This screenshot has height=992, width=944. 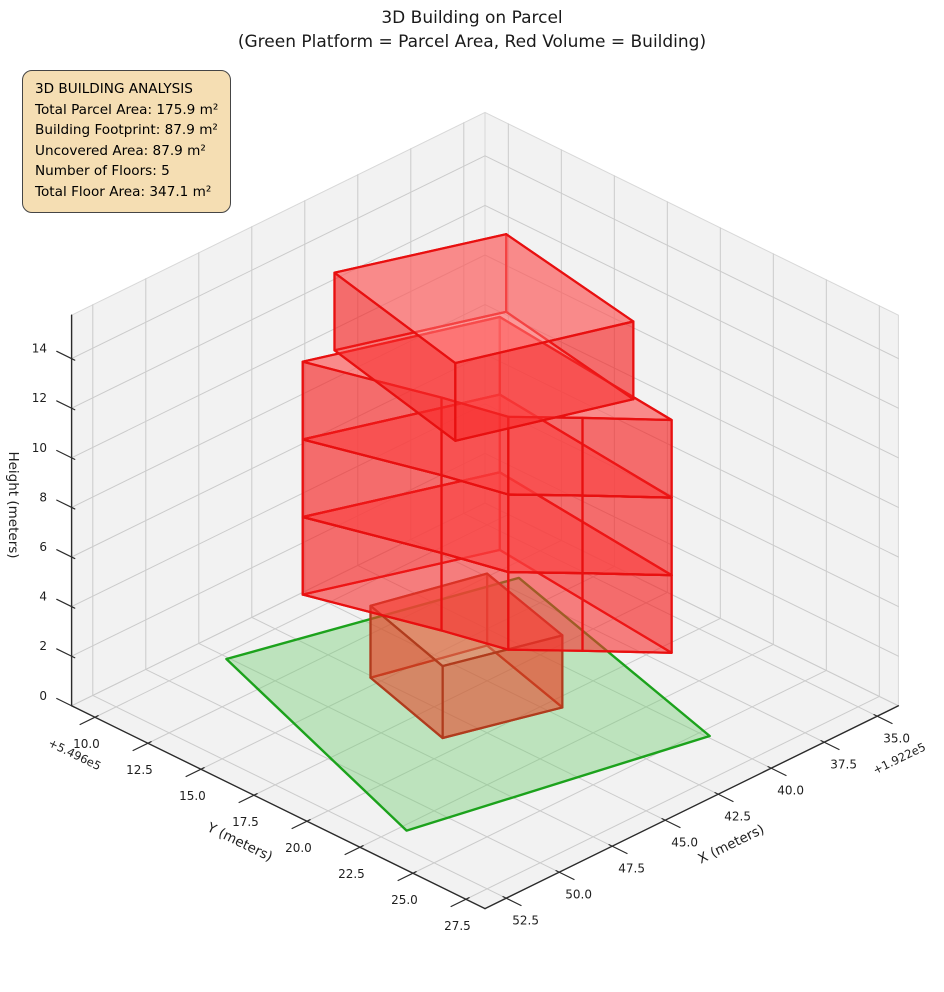 What do you see at coordinates (39, 448) in the screenshot?
I see `z-tick-label: 10` at bounding box center [39, 448].